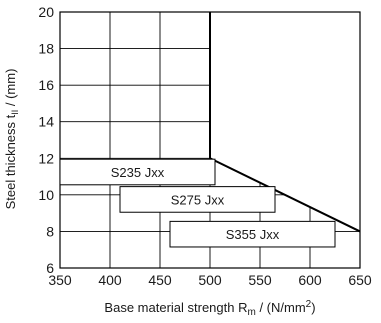  Describe the element at coordinates (50, 268) in the screenshot. I see `y-tick-label-6: 6` at that location.